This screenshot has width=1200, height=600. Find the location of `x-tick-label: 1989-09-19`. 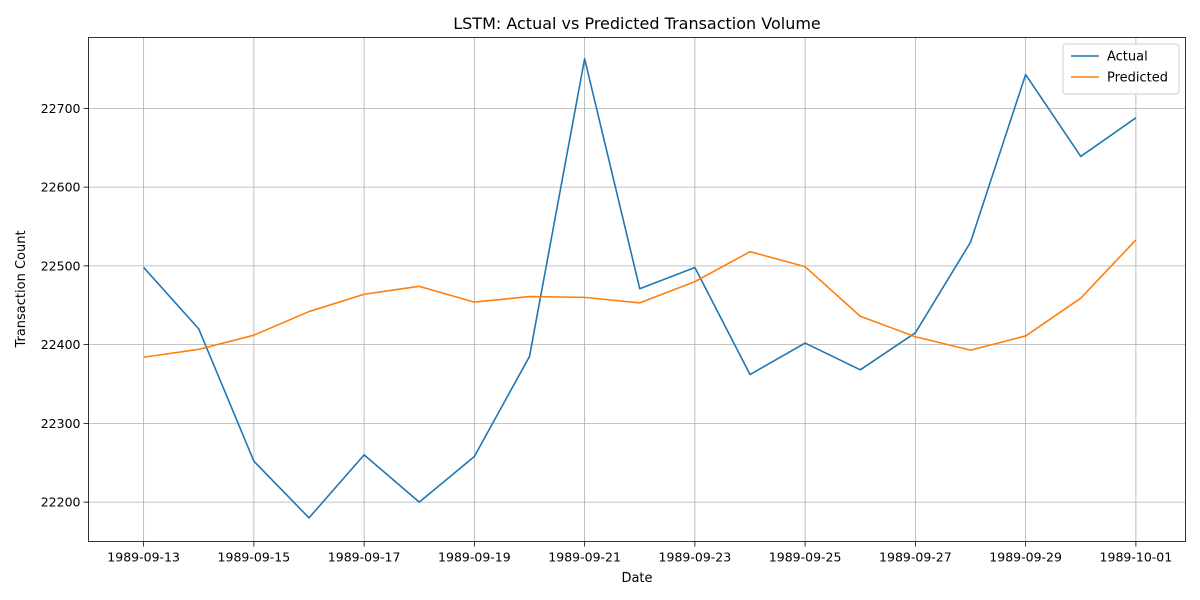

x-tick-label: 1989-09-19 is located at coordinates (474, 557).